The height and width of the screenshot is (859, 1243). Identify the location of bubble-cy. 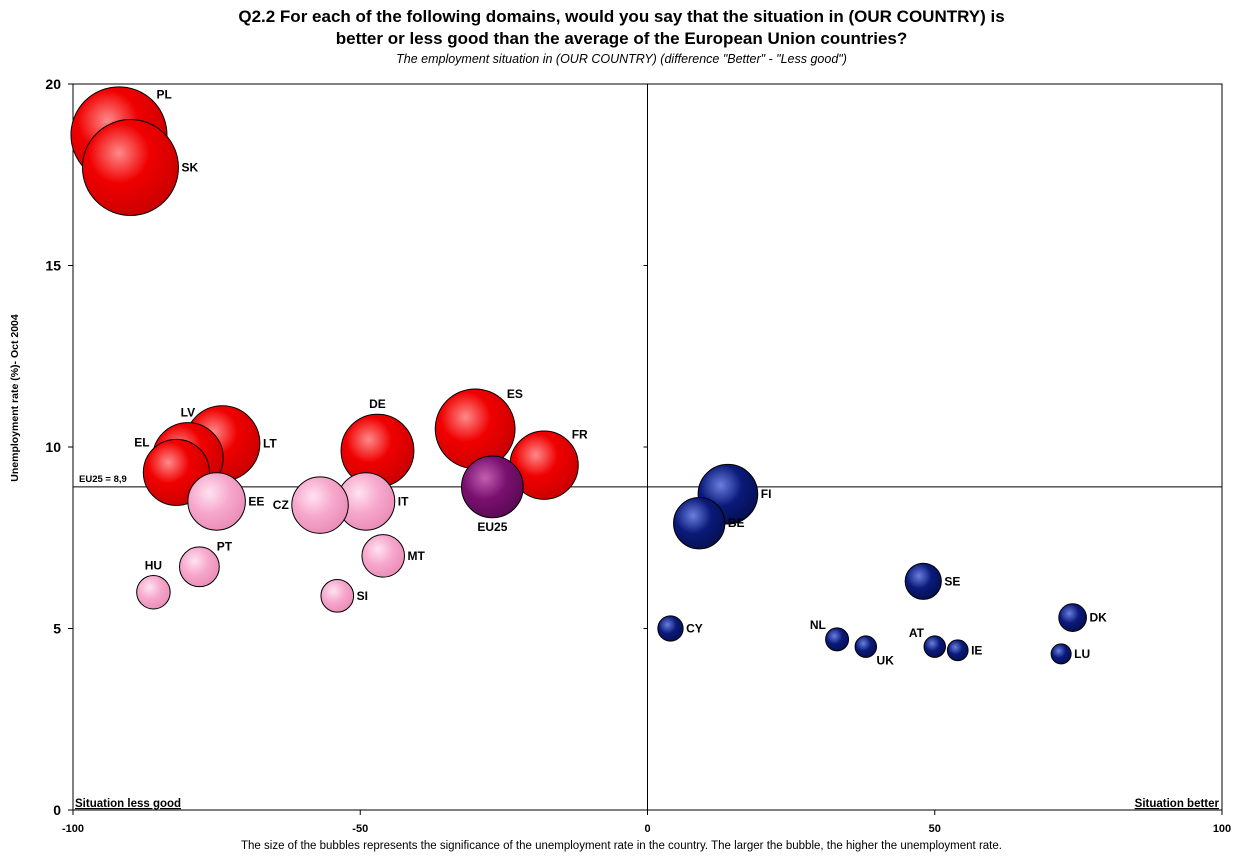
(670, 628).